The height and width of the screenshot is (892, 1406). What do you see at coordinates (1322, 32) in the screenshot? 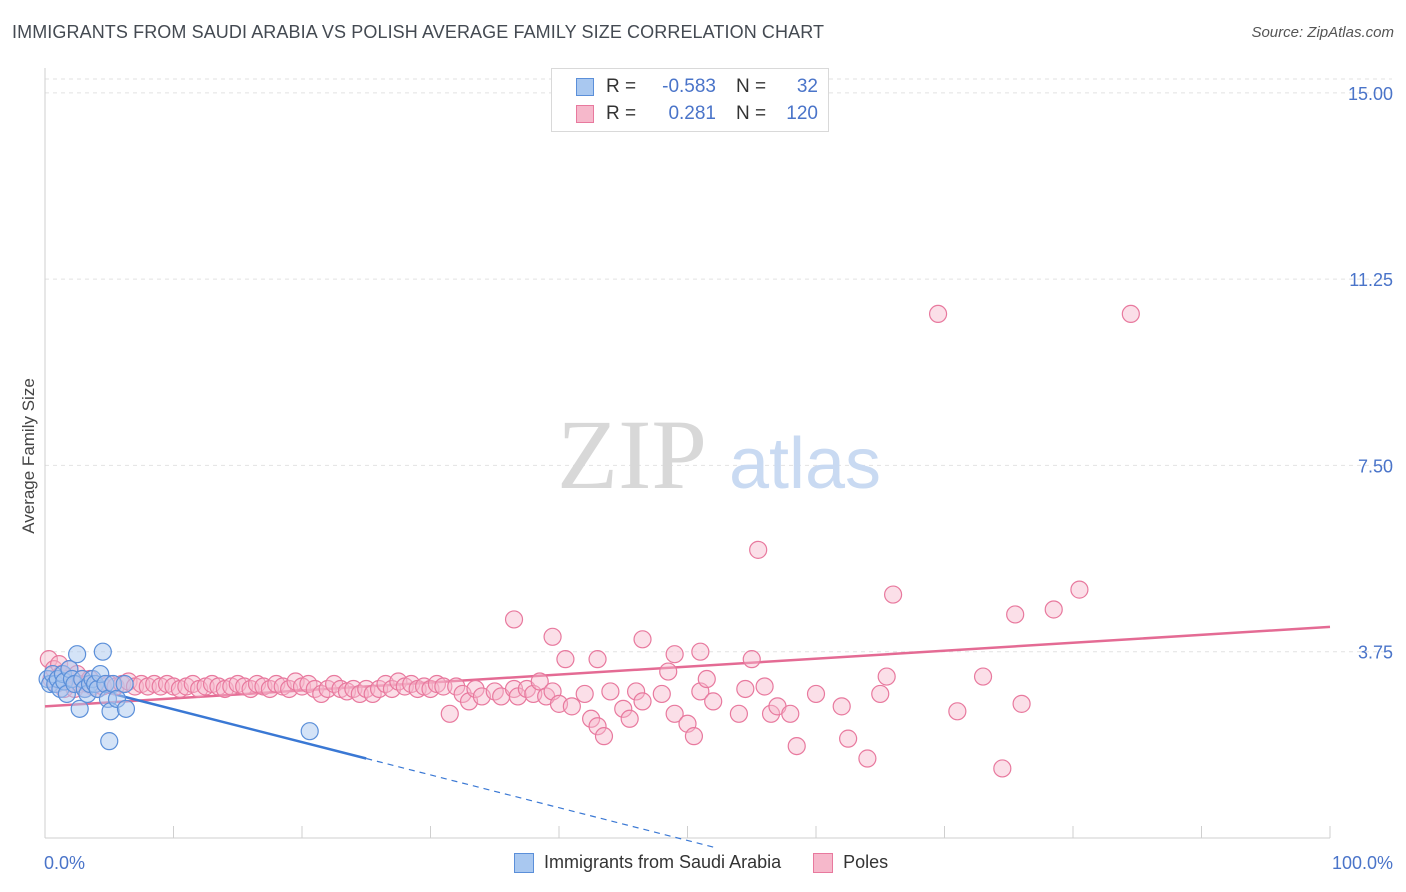
I see `chart-source: Source: ZipAtlas.com` at bounding box center [1322, 32].